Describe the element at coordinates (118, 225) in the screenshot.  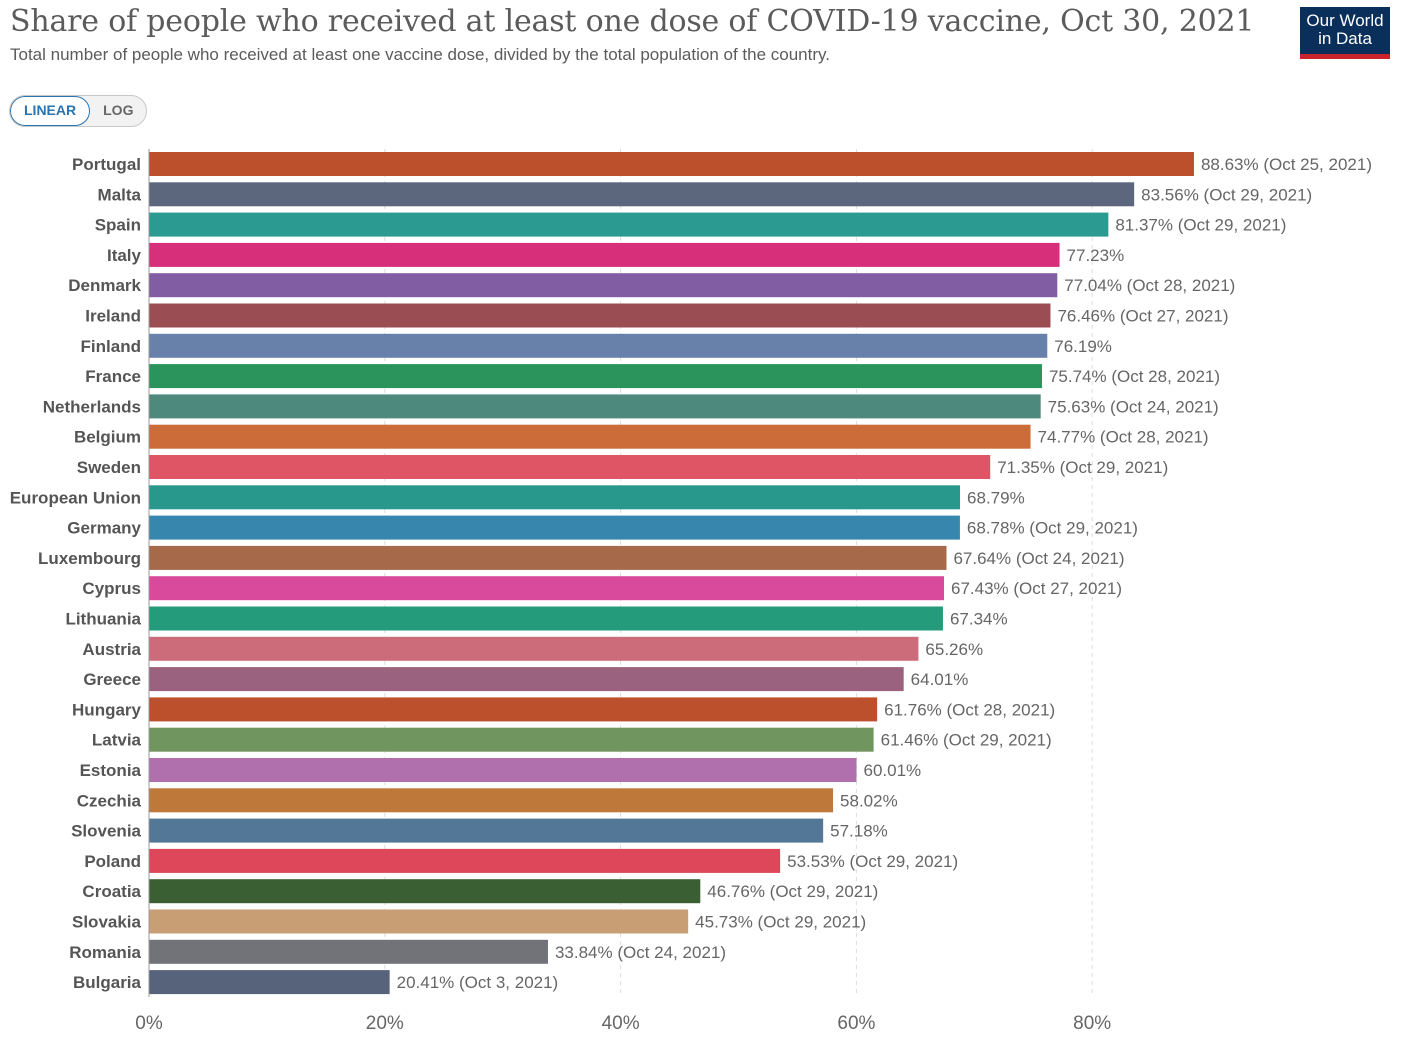
I see `category-label: Spain` at that location.